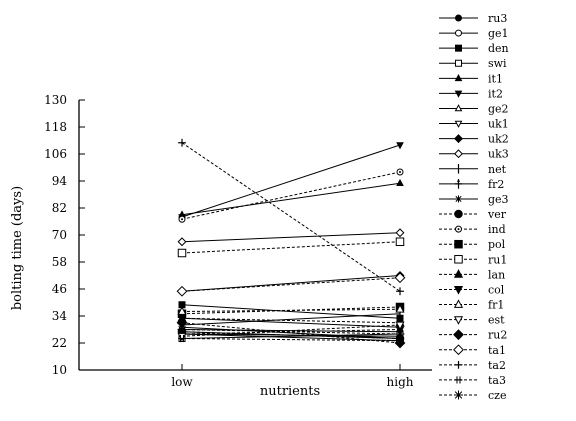 This screenshot has width=576, height=421. What do you see at coordinates (458, 229) in the screenshot?
I see `legend-marker-ind` at bounding box center [458, 229].